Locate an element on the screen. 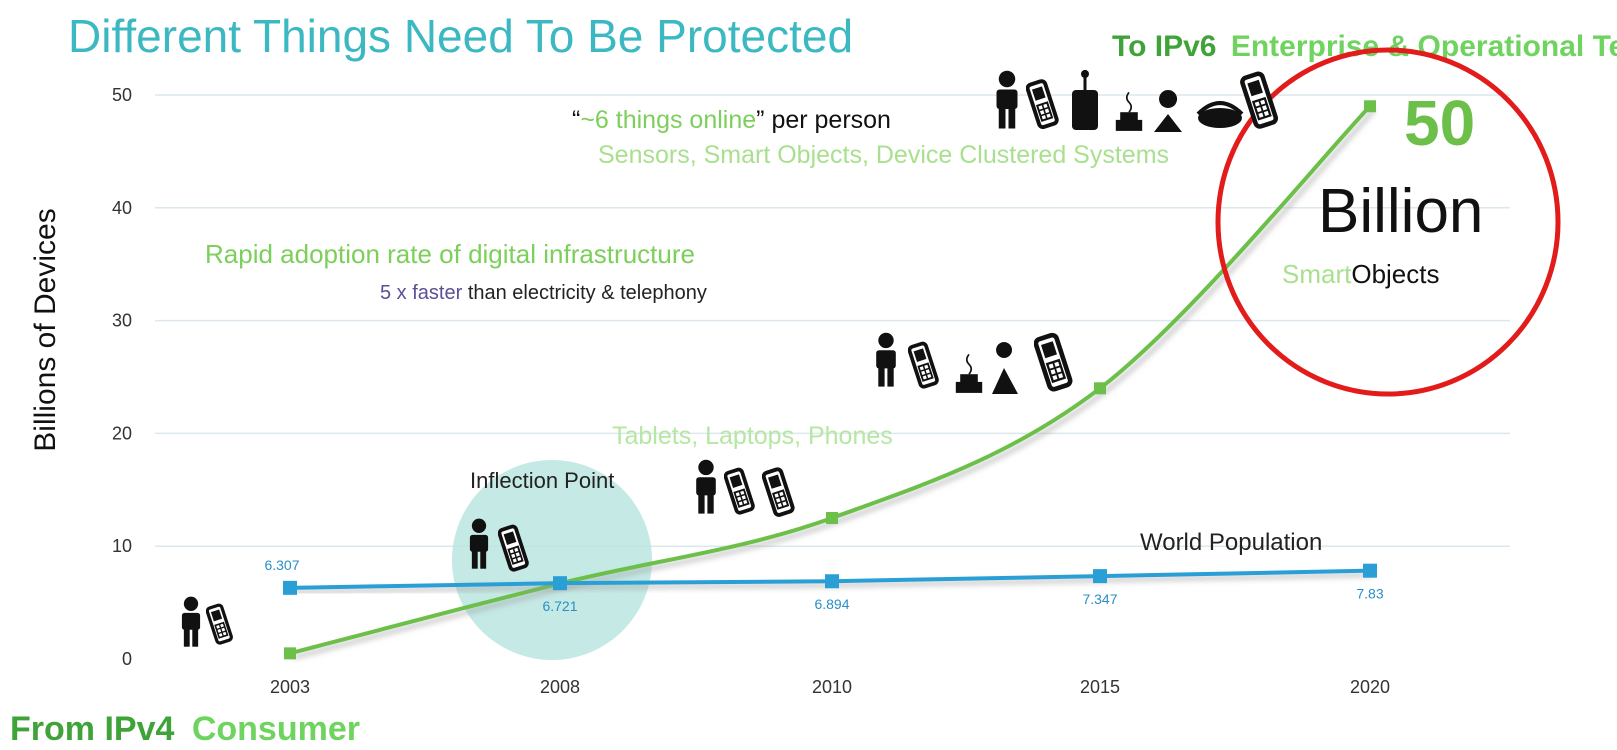 The width and height of the screenshot is (1617, 750). tablets-annotation: Tablets, Laptops, Phones is located at coordinates (752, 436).